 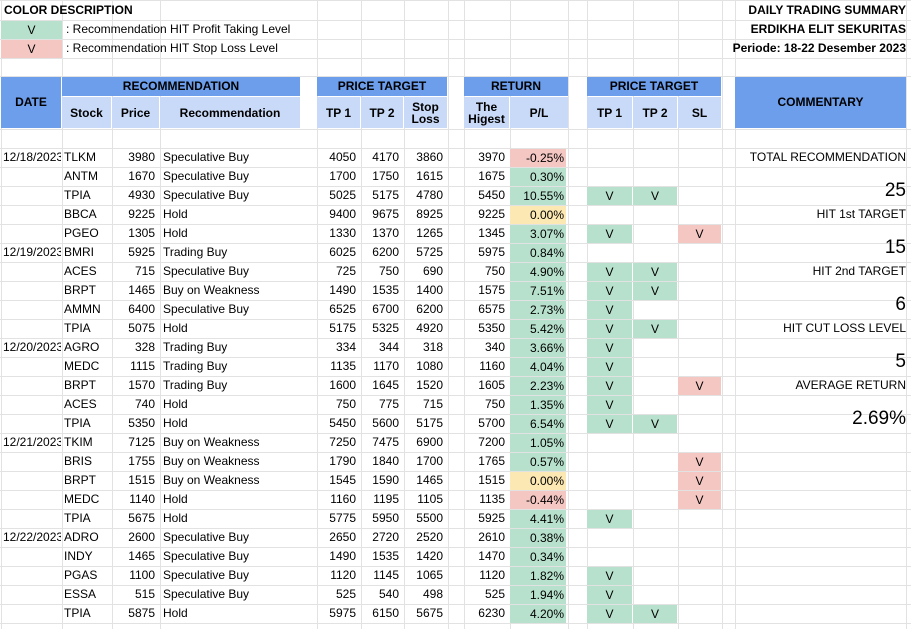 What do you see at coordinates (538, 158) in the screenshot?
I see `cell-pl: -0.25%` at bounding box center [538, 158].